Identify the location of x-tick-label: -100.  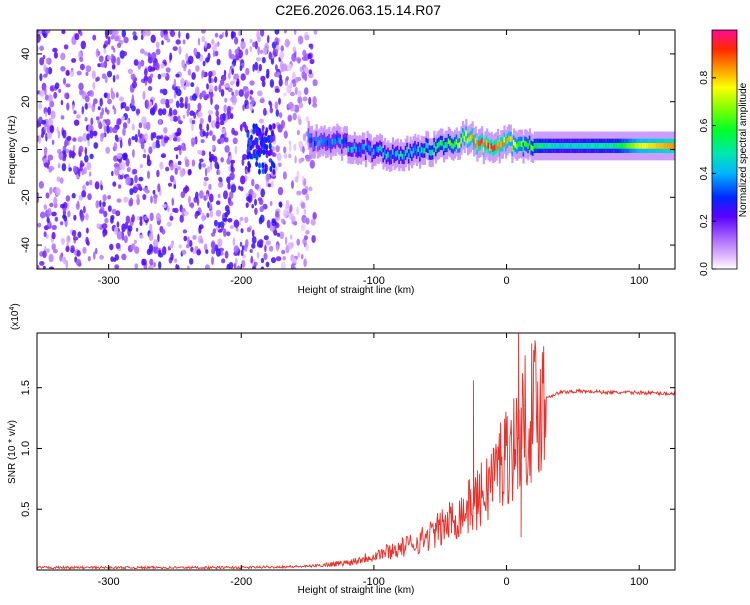
(374, 281).